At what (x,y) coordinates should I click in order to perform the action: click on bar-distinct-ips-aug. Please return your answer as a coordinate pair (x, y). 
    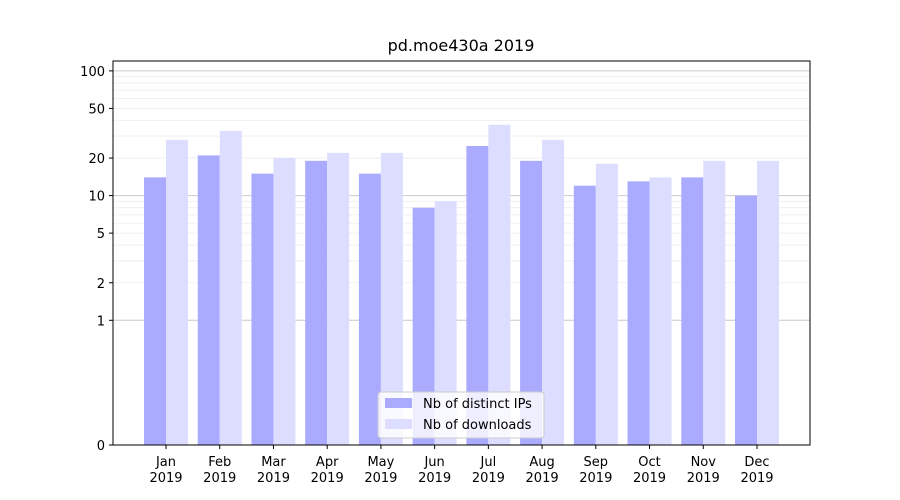
    Looking at the image, I should click on (531, 302).